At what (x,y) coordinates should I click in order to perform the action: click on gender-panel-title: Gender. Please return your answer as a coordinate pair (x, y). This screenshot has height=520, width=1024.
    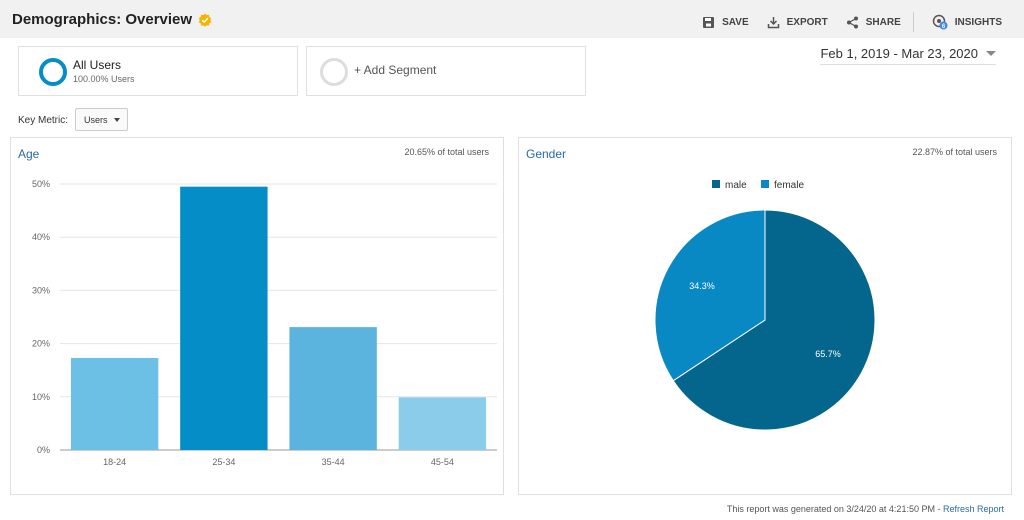
    Looking at the image, I should click on (546, 154).